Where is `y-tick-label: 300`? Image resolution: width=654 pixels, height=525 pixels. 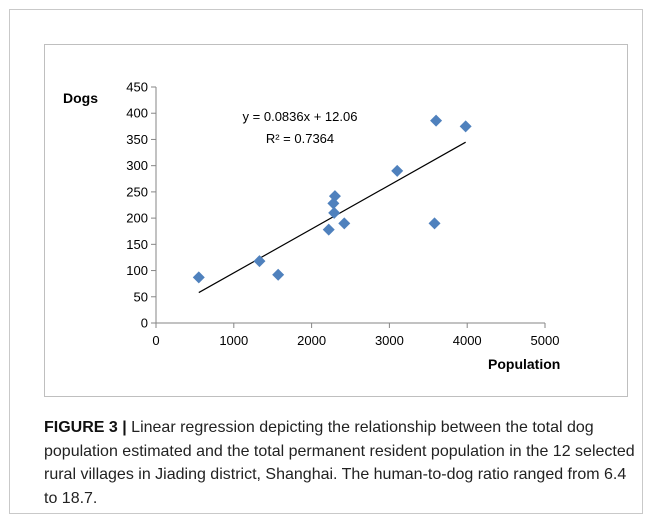
y-tick-label: 300 is located at coordinates (137, 165).